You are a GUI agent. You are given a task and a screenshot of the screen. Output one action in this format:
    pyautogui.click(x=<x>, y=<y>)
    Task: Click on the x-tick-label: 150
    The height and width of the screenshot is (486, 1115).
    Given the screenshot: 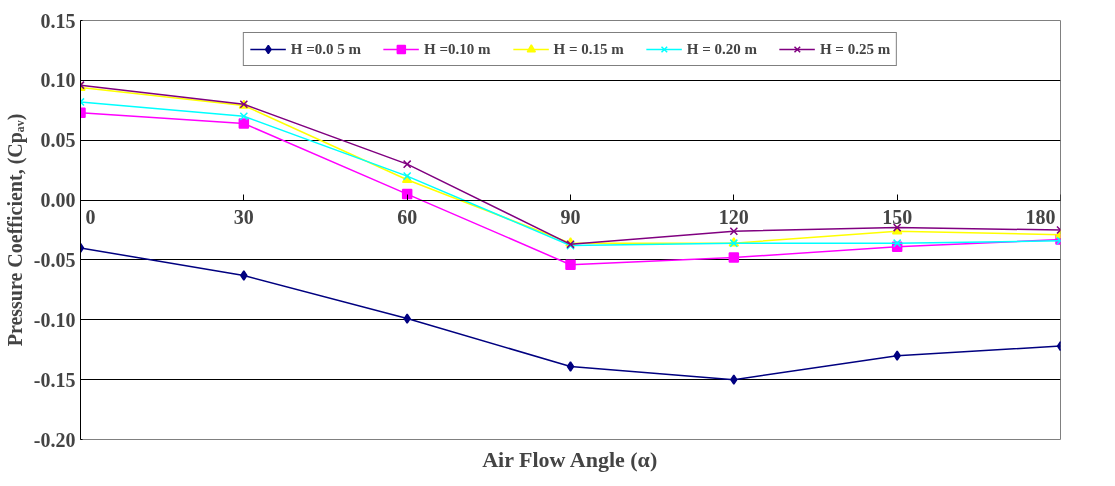 What is the action you would take?
    pyautogui.click(x=897, y=217)
    